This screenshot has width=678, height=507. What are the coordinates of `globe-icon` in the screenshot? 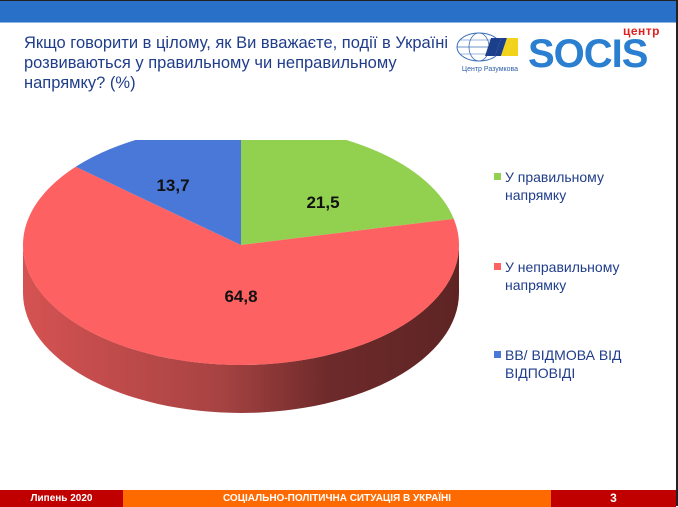 It's located at (487, 47).